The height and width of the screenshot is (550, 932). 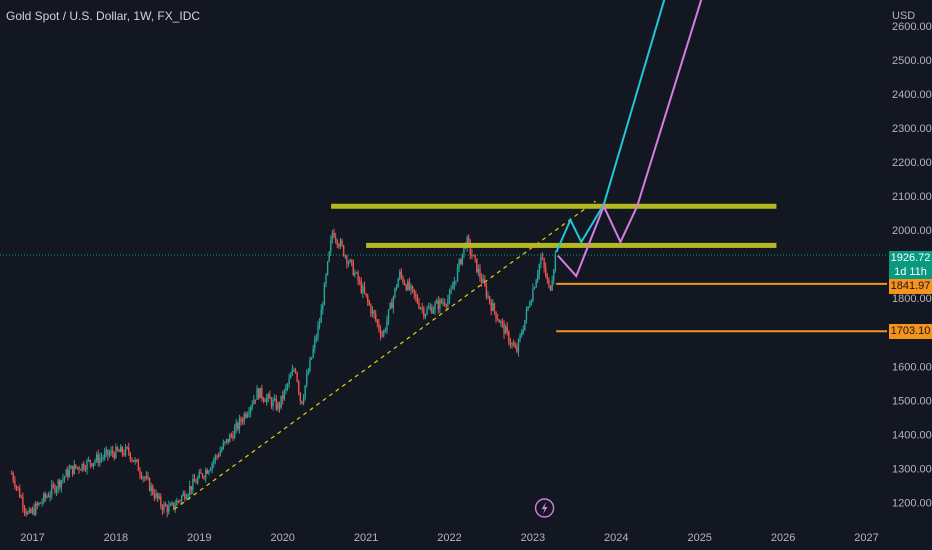 I want to click on y-tick-label: 2400.00, so click(x=912, y=95).